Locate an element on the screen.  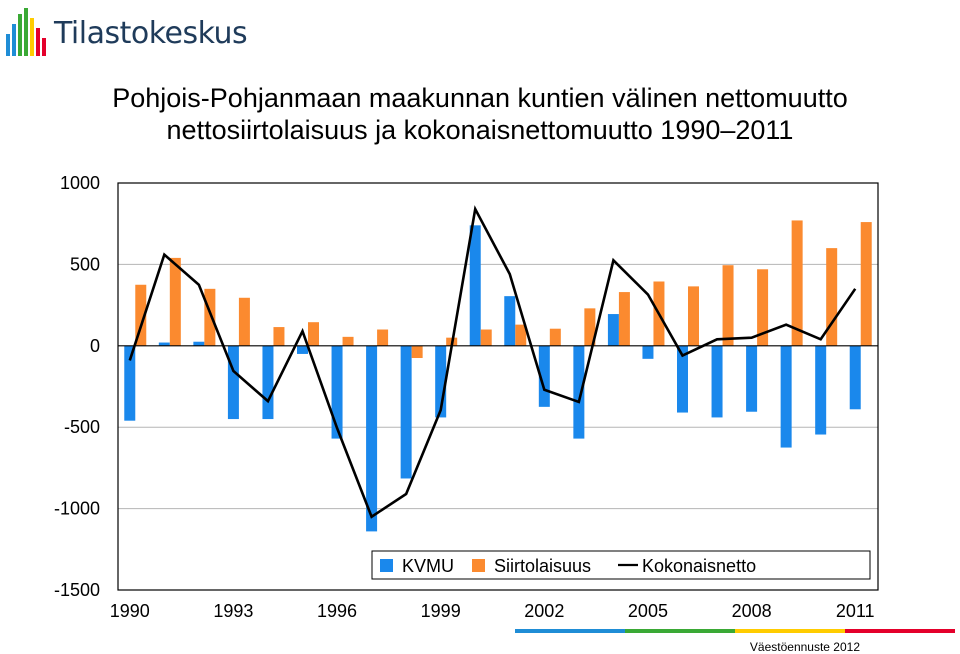
bar-kvmu-2011 is located at coordinates (855, 377).